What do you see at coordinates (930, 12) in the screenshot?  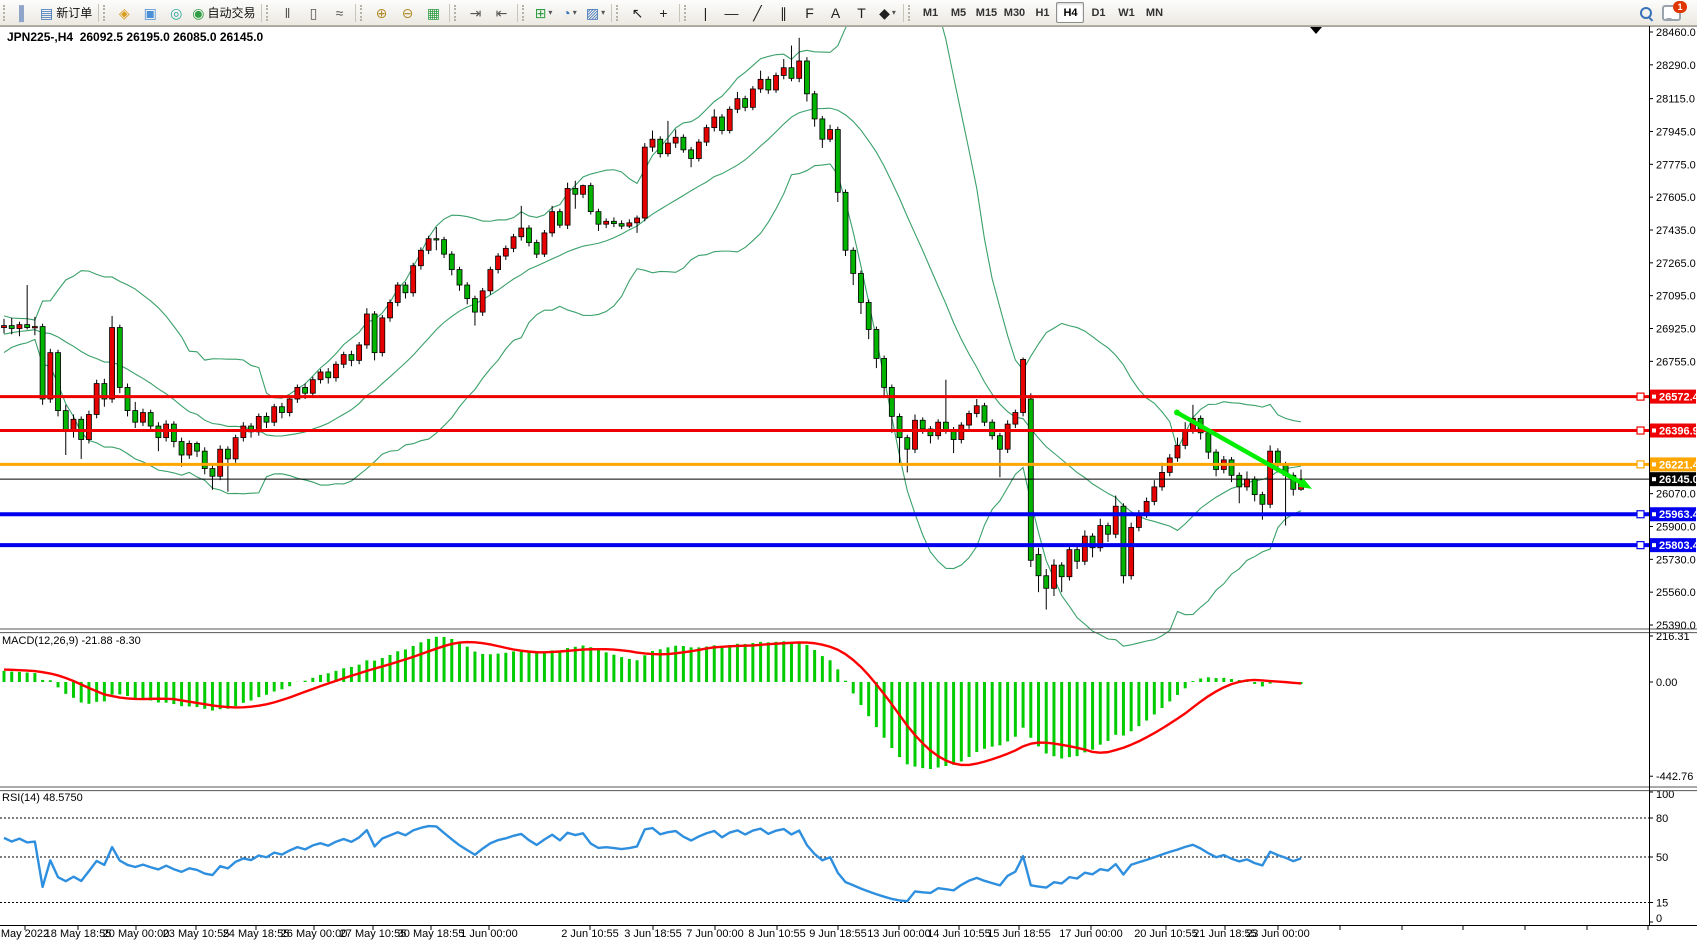 I see `timeframe-m1-button: M1` at bounding box center [930, 12].